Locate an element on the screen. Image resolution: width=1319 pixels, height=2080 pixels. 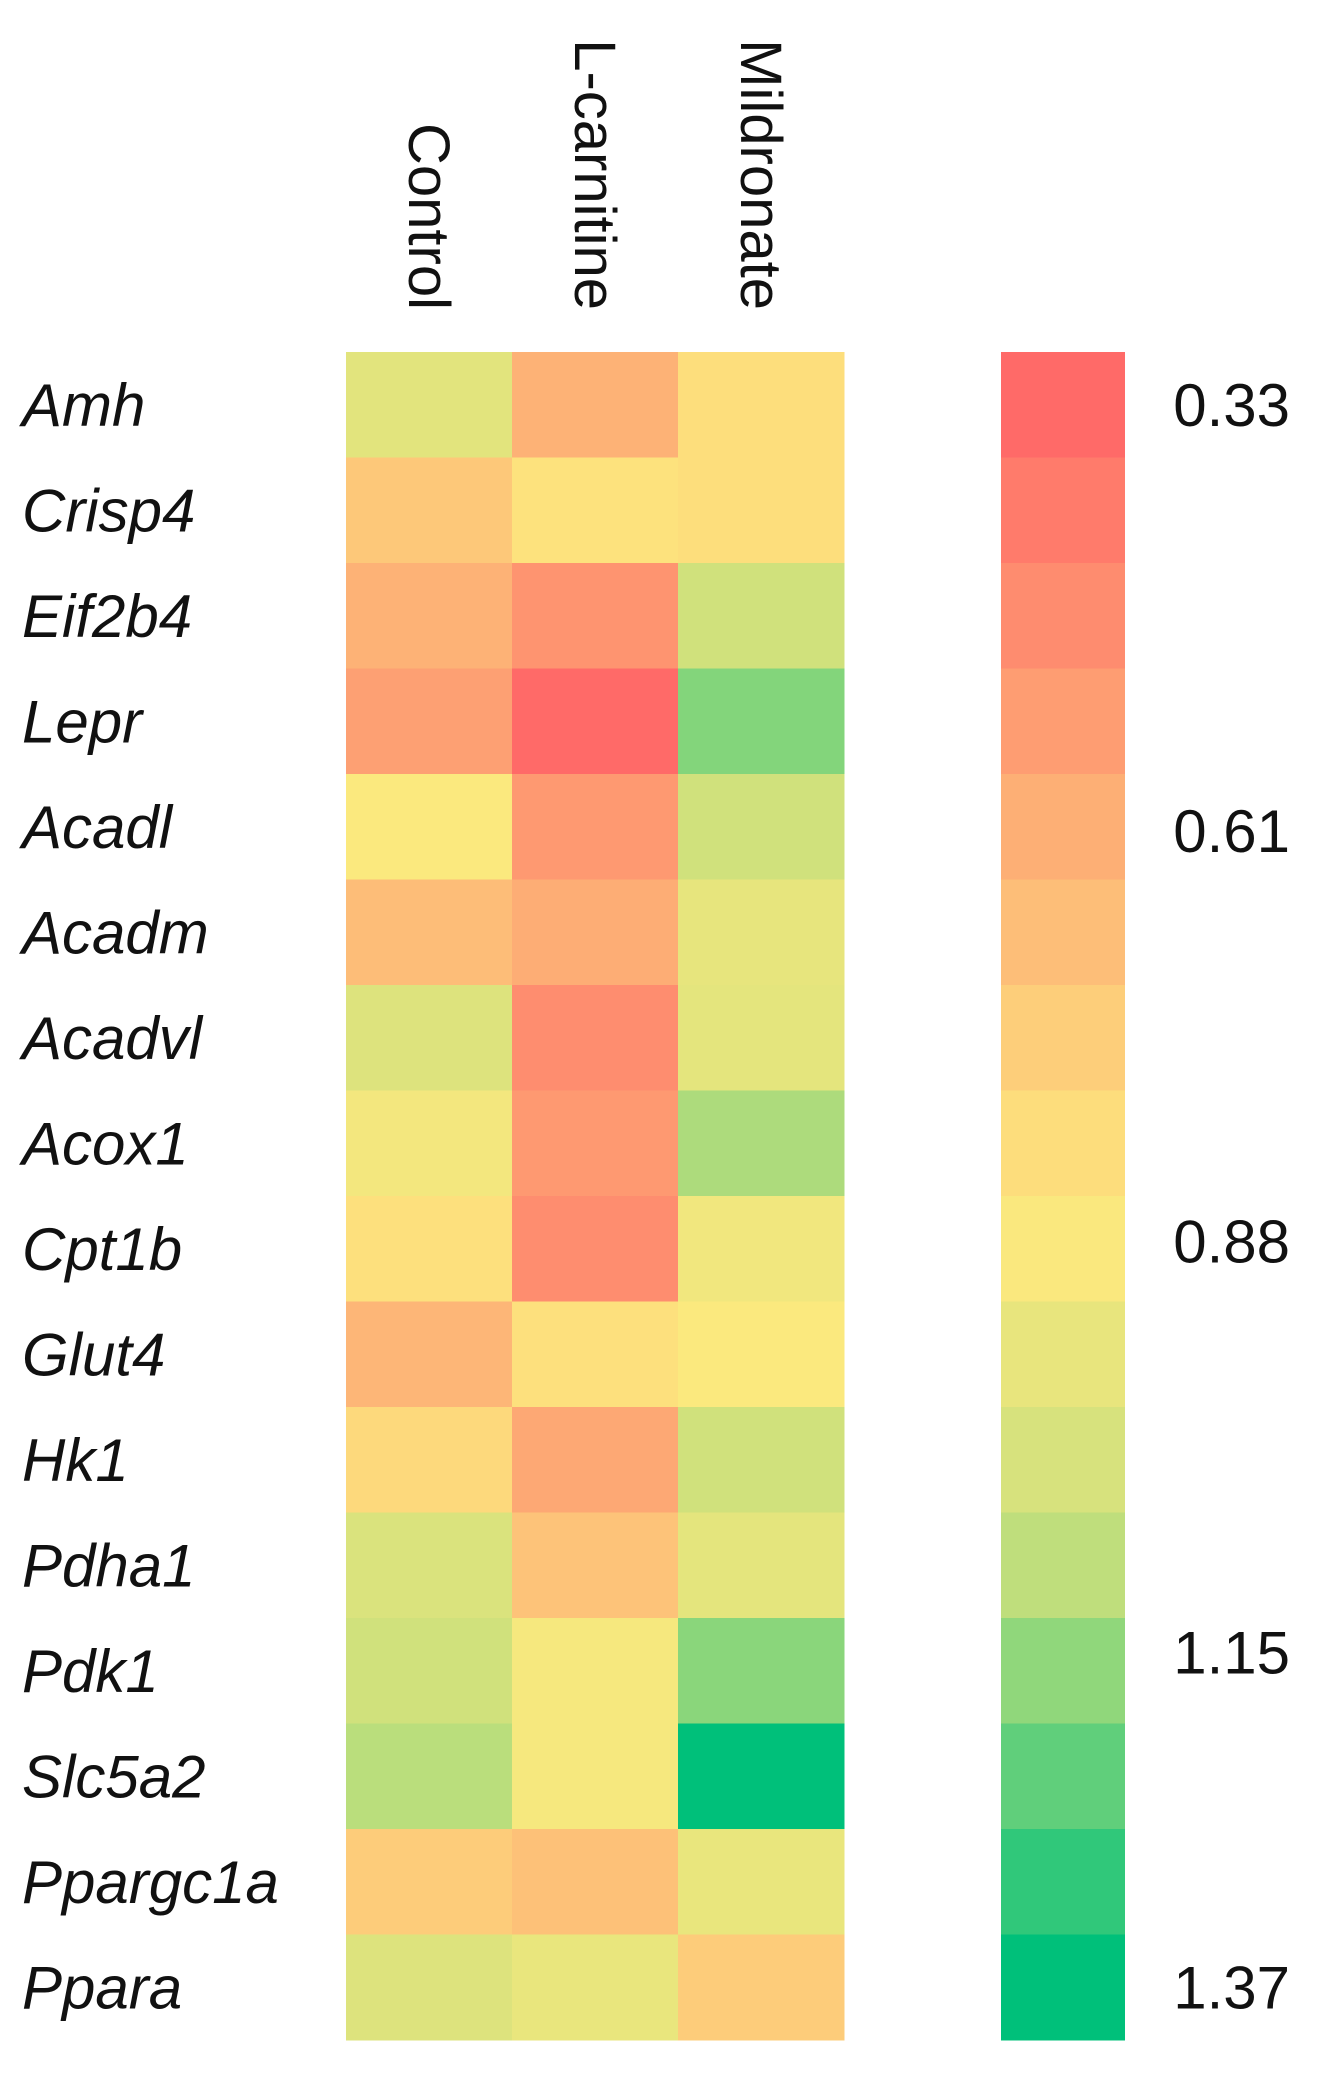
row-label-acadvl: Acadvl is located at coordinates (111, 1038).